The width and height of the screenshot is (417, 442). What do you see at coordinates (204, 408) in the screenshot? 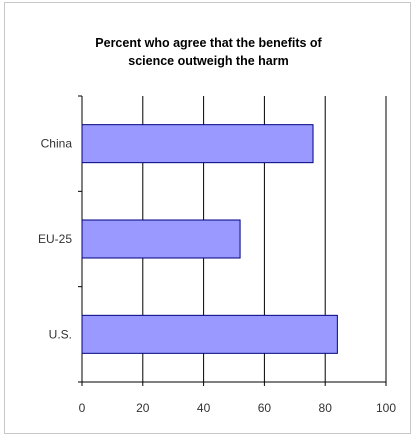
I see `x-tick-label: 40` at bounding box center [204, 408].